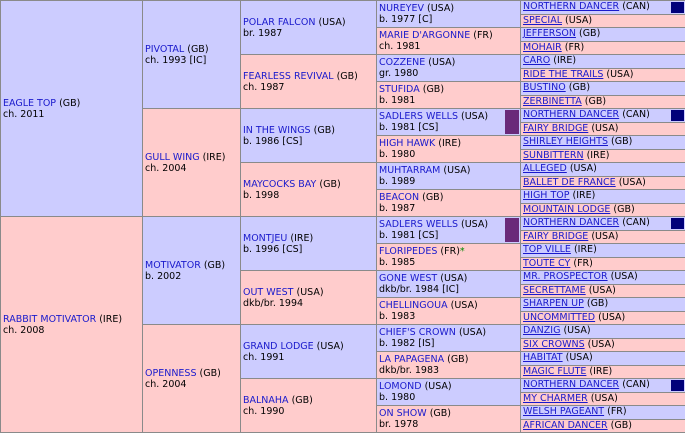 The height and width of the screenshot is (433, 685). Describe the element at coordinates (265, 238) in the screenshot. I see `horse-name: MONTJEU` at that location.